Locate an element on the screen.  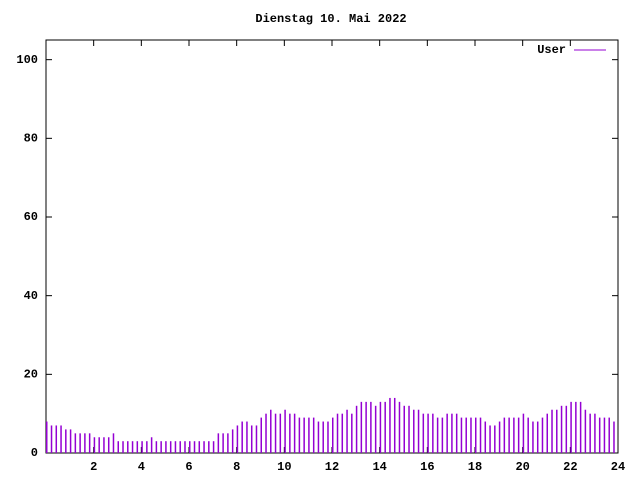
y-tick-label: 0 is located at coordinates (34, 453).